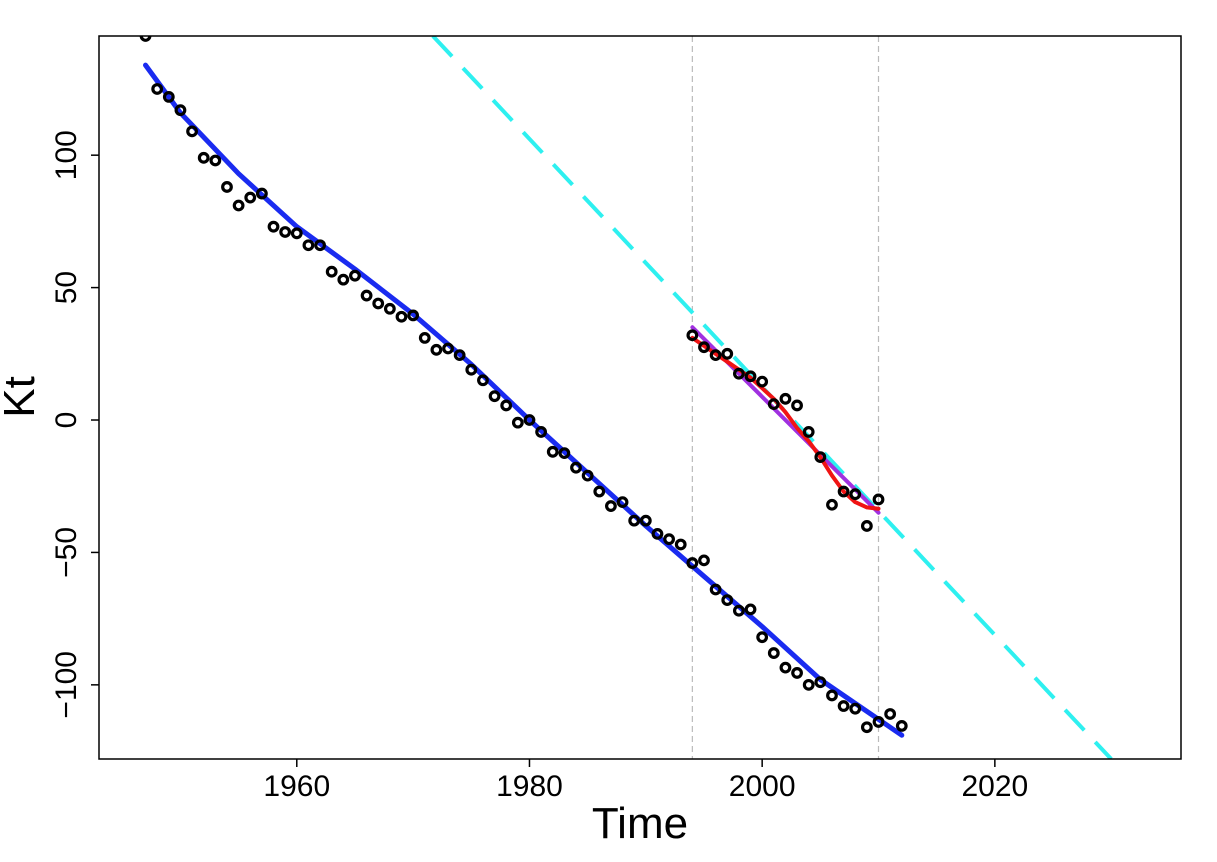 This screenshot has height=862, width=1217. I want to click on x-tick-label: 1960, so click(296, 786).